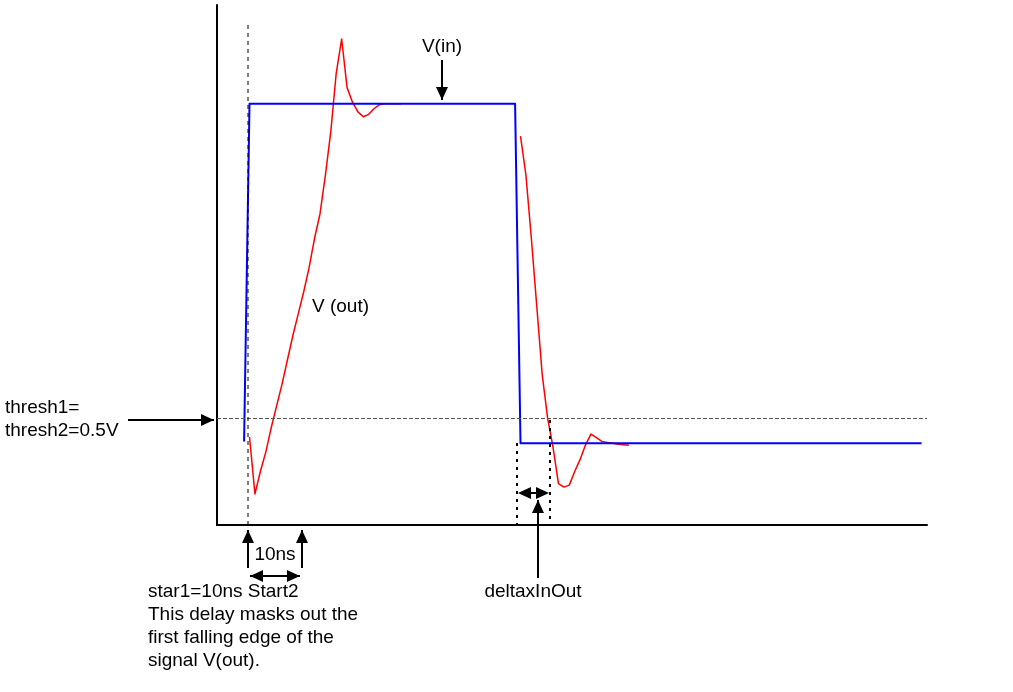 Image resolution: width=1013 pixels, height=692 pixels. I want to click on text: thresh1= thresh2=0.5V, so click(62, 418).